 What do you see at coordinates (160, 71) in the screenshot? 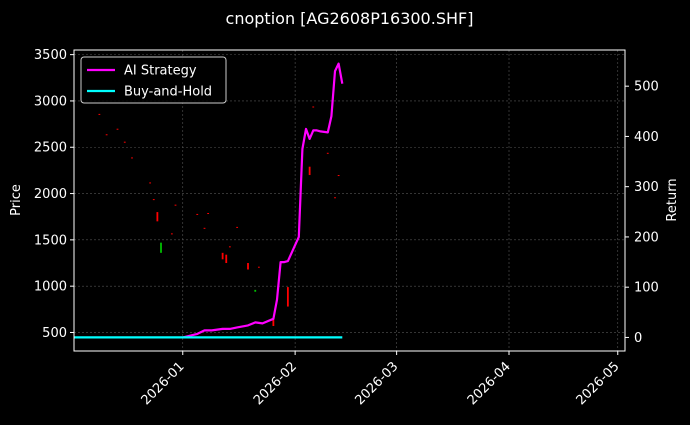
I see `legend-label: AI Strategy` at bounding box center [160, 71].